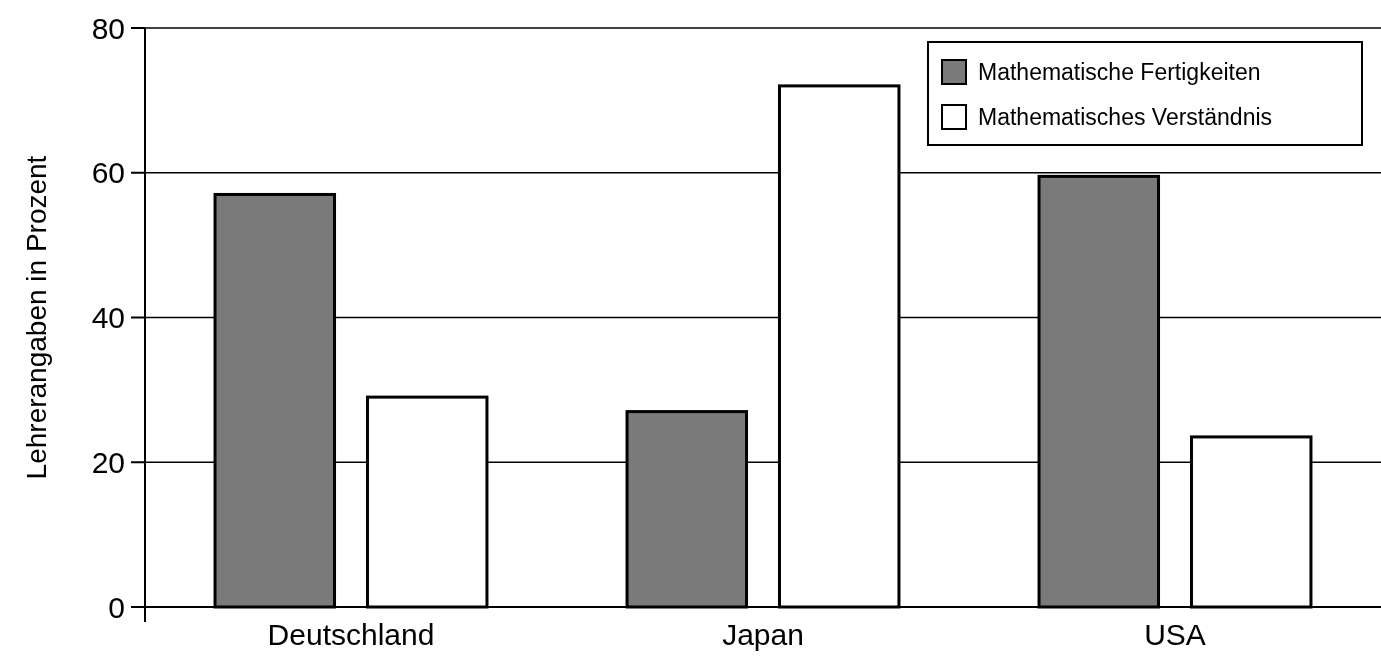 This screenshot has height=658, width=1381. What do you see at coordinates (108, 317) in the screenshot?
I see `y-tick-label: 40` at bounding box center [108, 317].